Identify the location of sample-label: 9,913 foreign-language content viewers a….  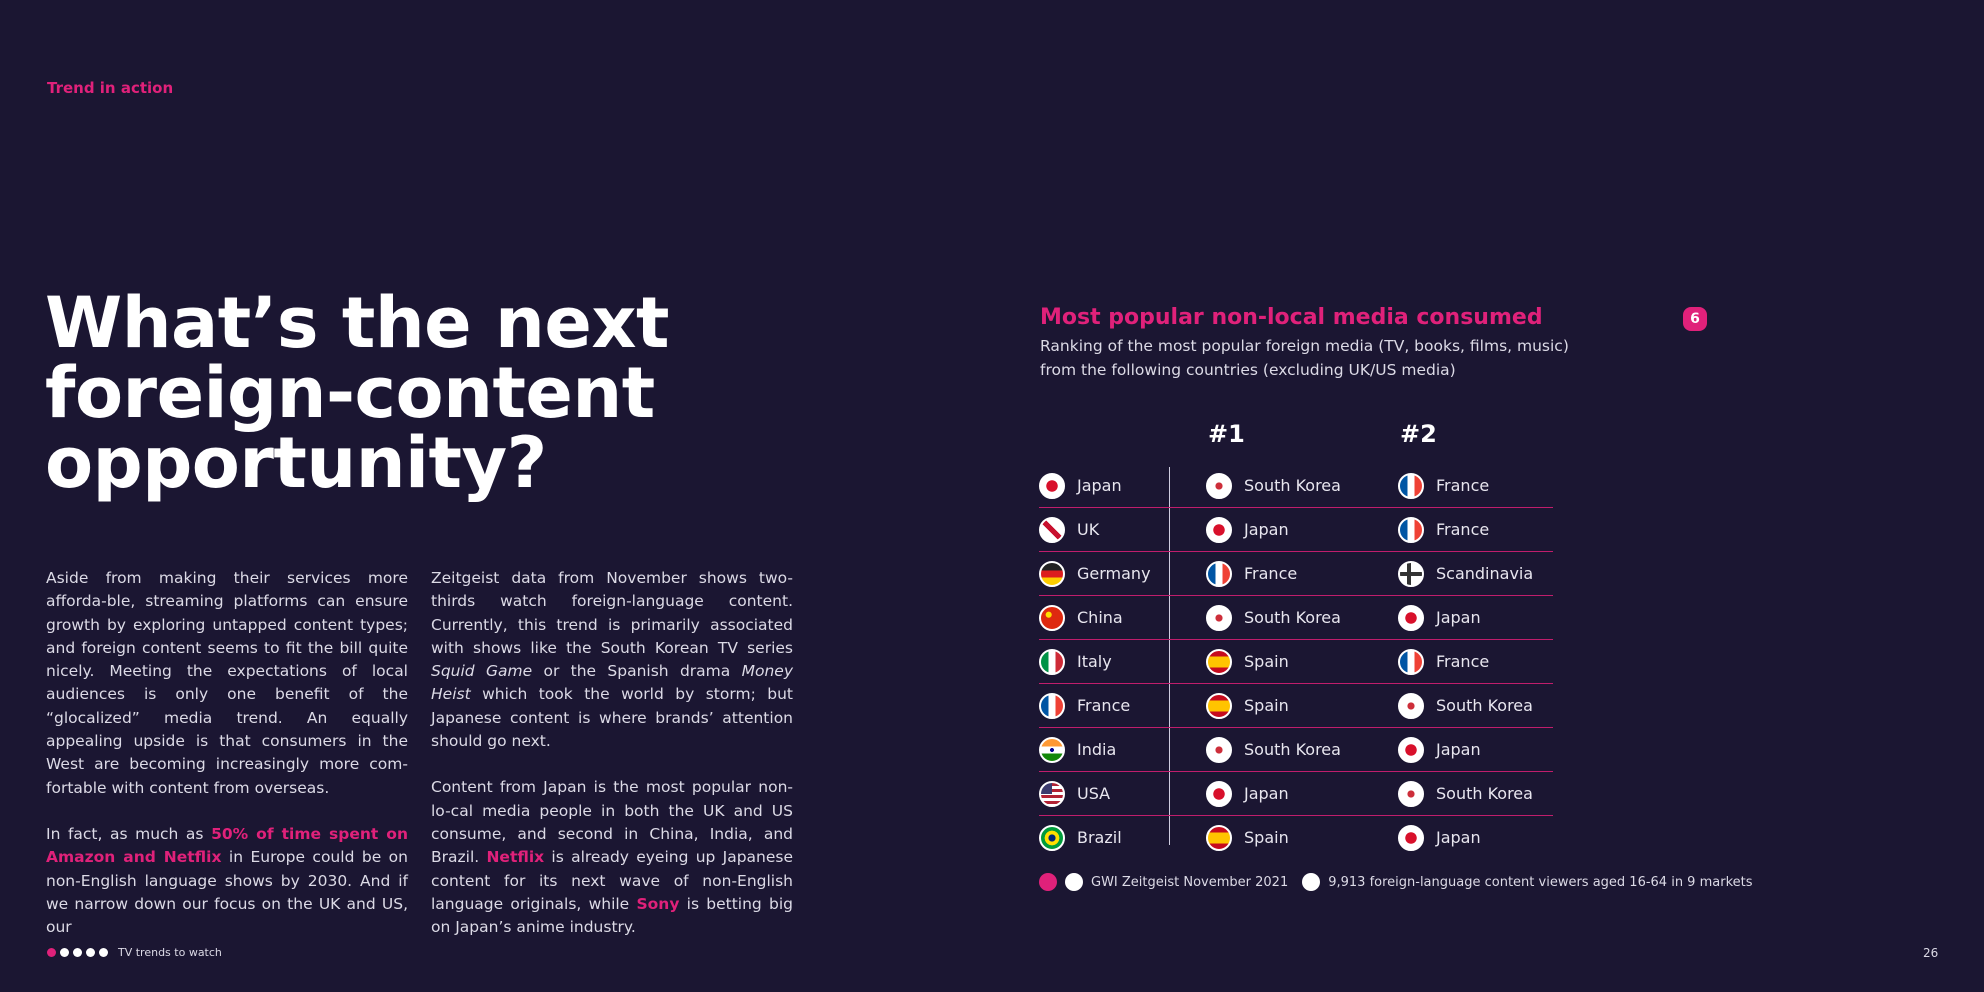
(1540, 882).